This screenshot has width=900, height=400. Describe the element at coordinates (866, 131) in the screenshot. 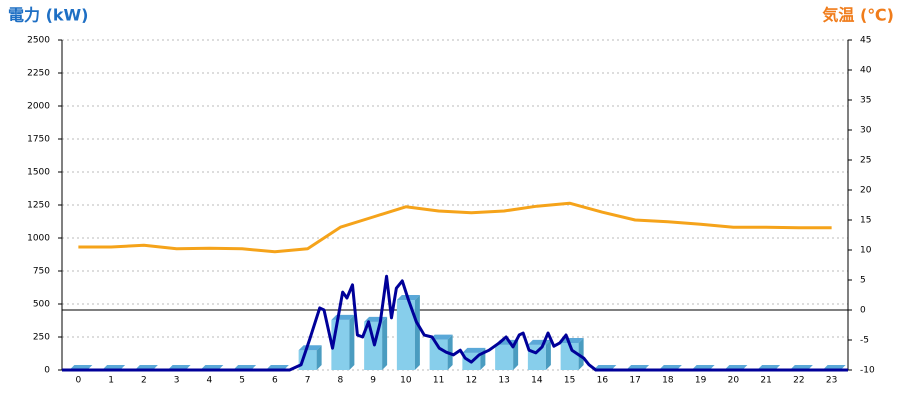

I see `y2-tick-label: 30` at that location.